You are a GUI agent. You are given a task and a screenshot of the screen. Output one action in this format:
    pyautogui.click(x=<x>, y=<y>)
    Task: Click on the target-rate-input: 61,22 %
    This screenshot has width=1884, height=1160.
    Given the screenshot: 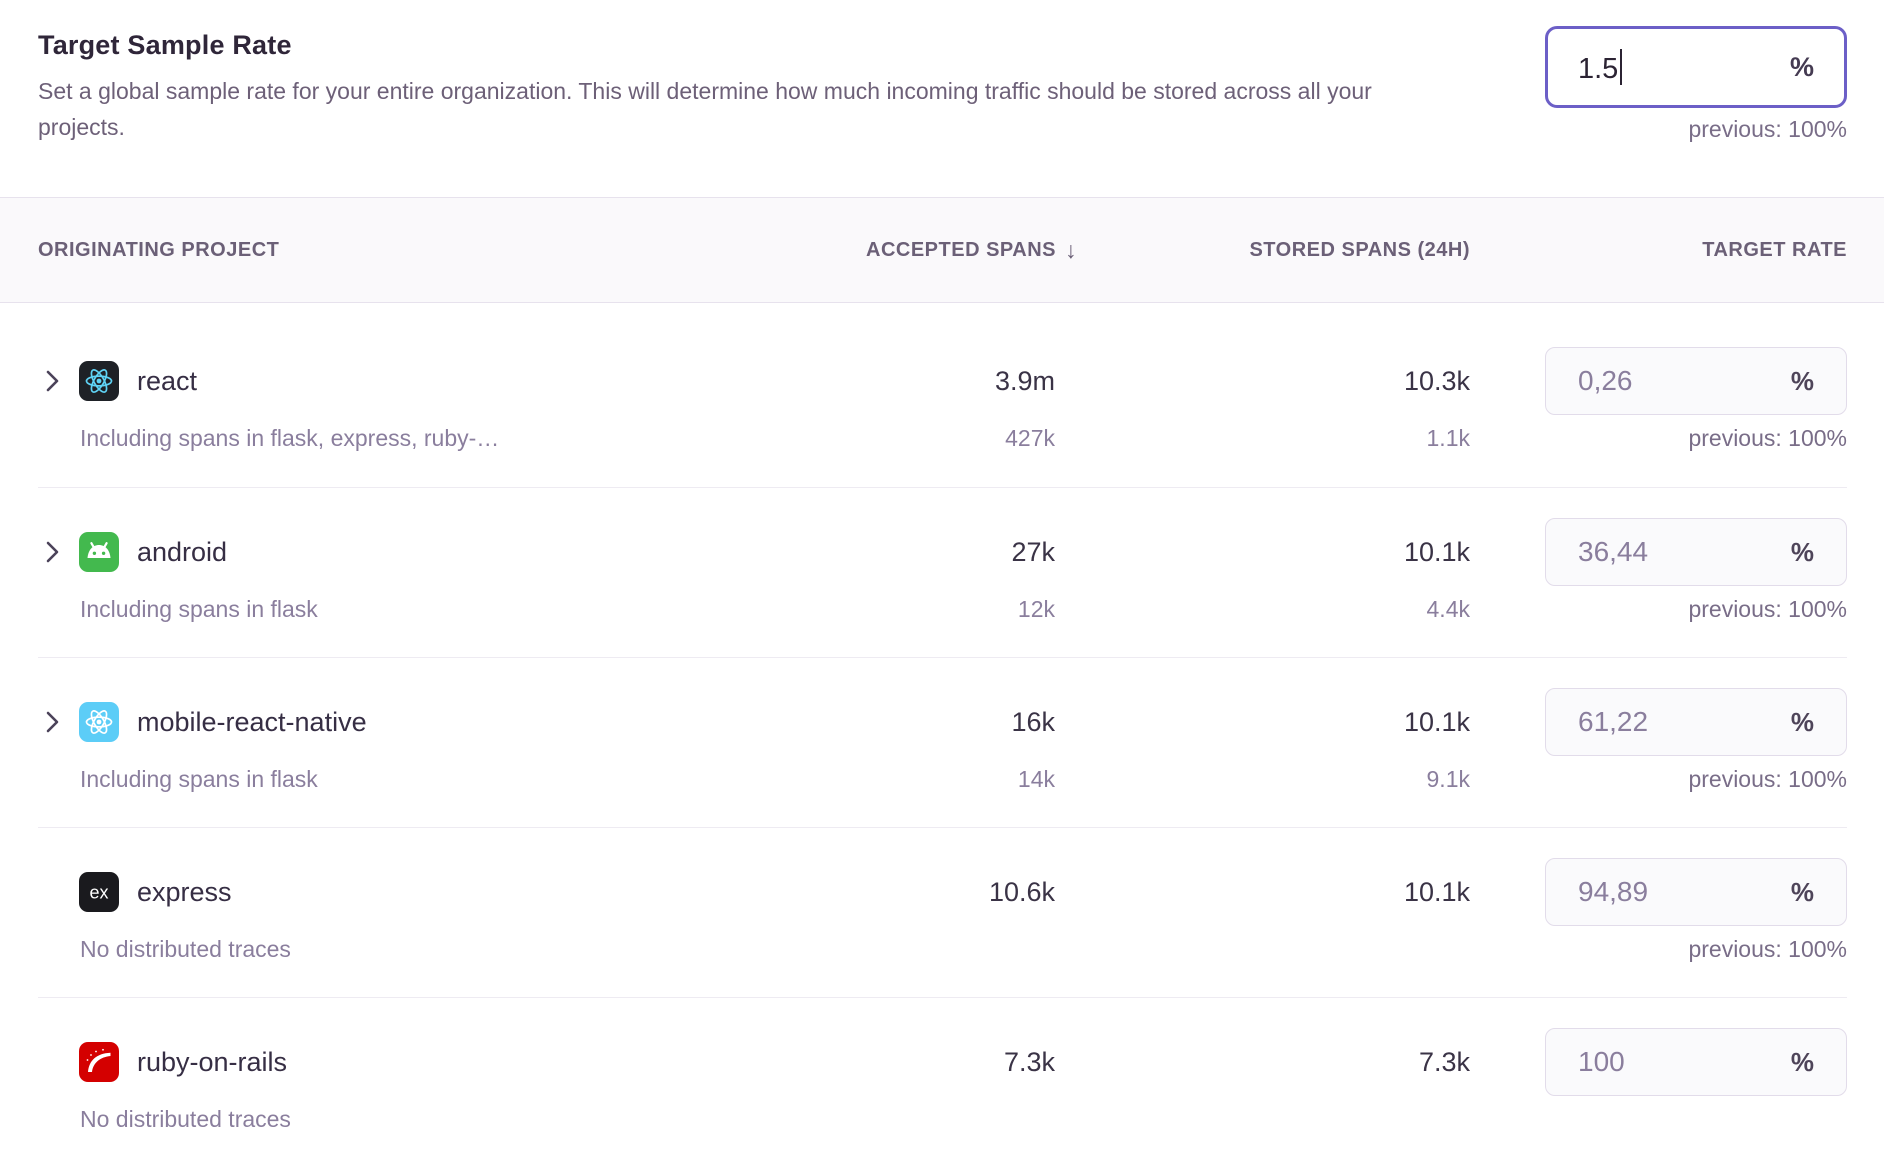 What is the action you would take?
    pyautogui.click(x=1696, y=722)
    